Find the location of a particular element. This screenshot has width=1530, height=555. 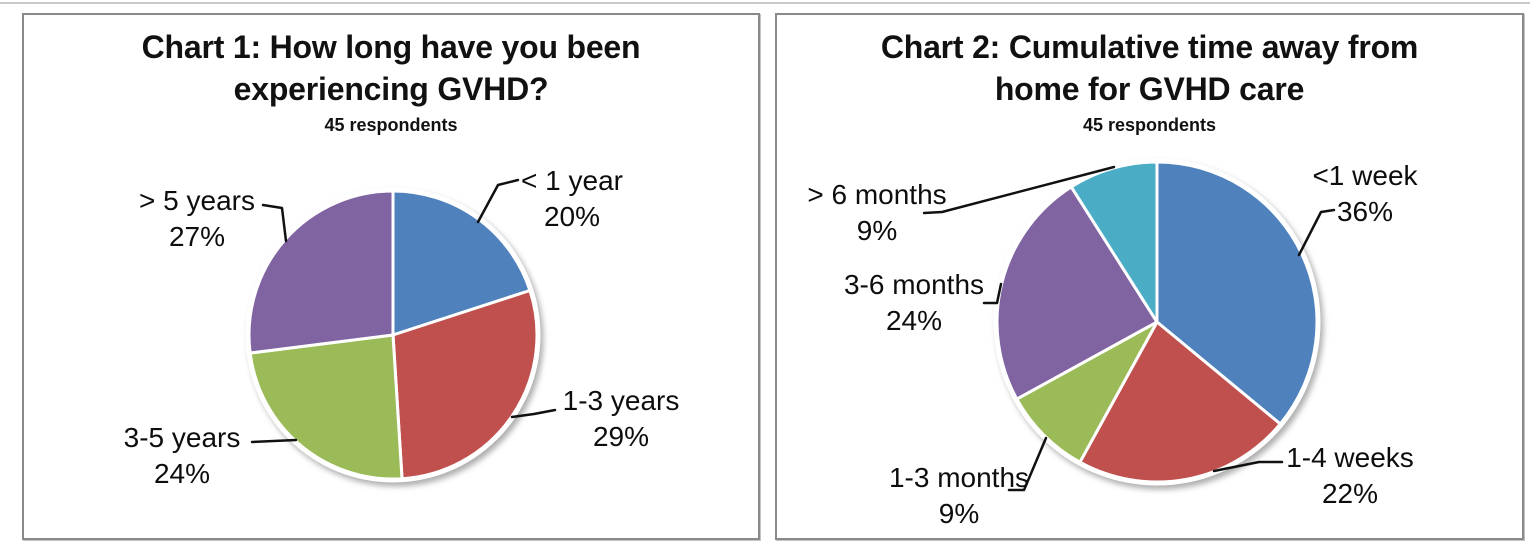

slice-label: 1-4 weeks is located at coordinates (1350, 457).